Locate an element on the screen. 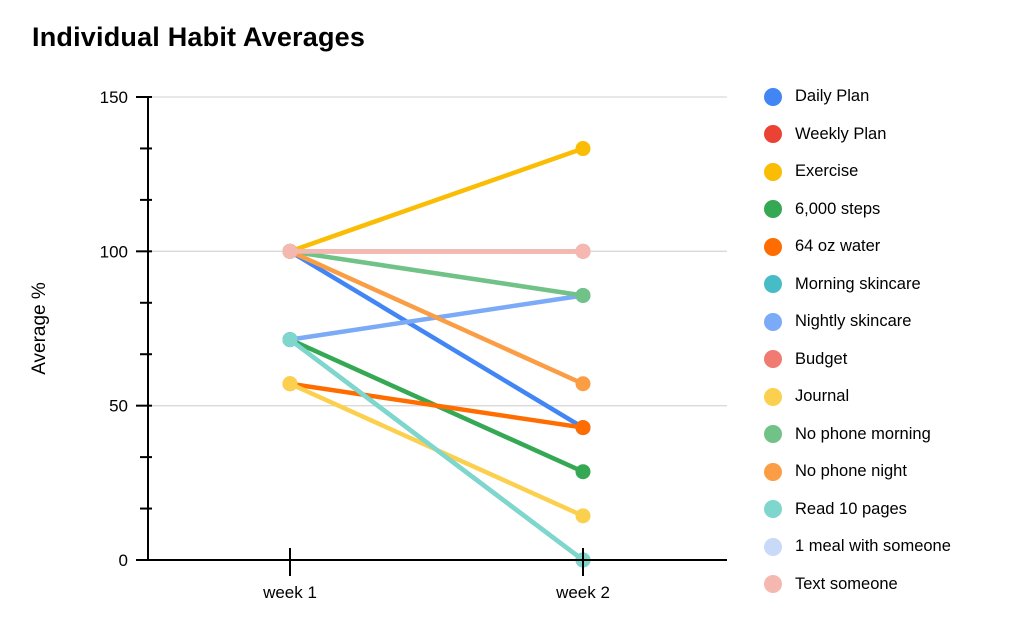 The image size is (1024, 633). legend-label: Daily Plan is located at coordinates (832, 96).